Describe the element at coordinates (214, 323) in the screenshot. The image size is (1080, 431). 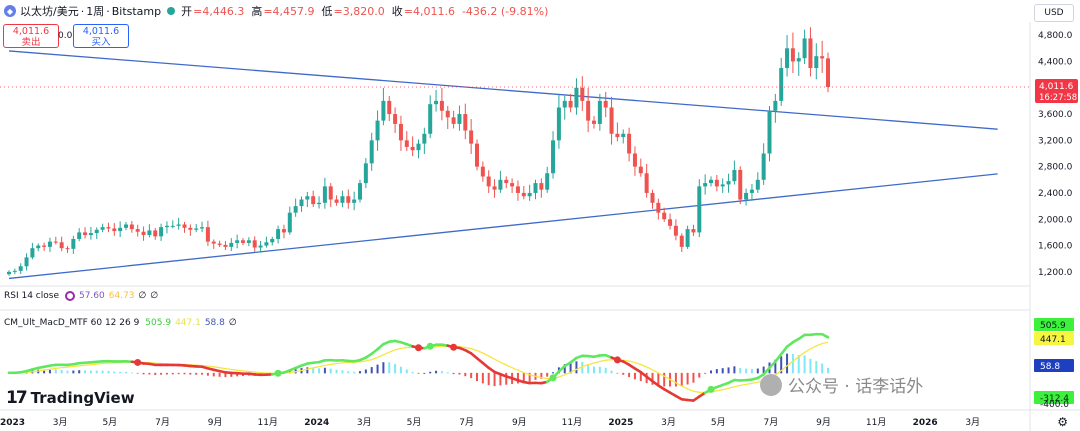
I see `macd-value-3: 58.8` at that location.